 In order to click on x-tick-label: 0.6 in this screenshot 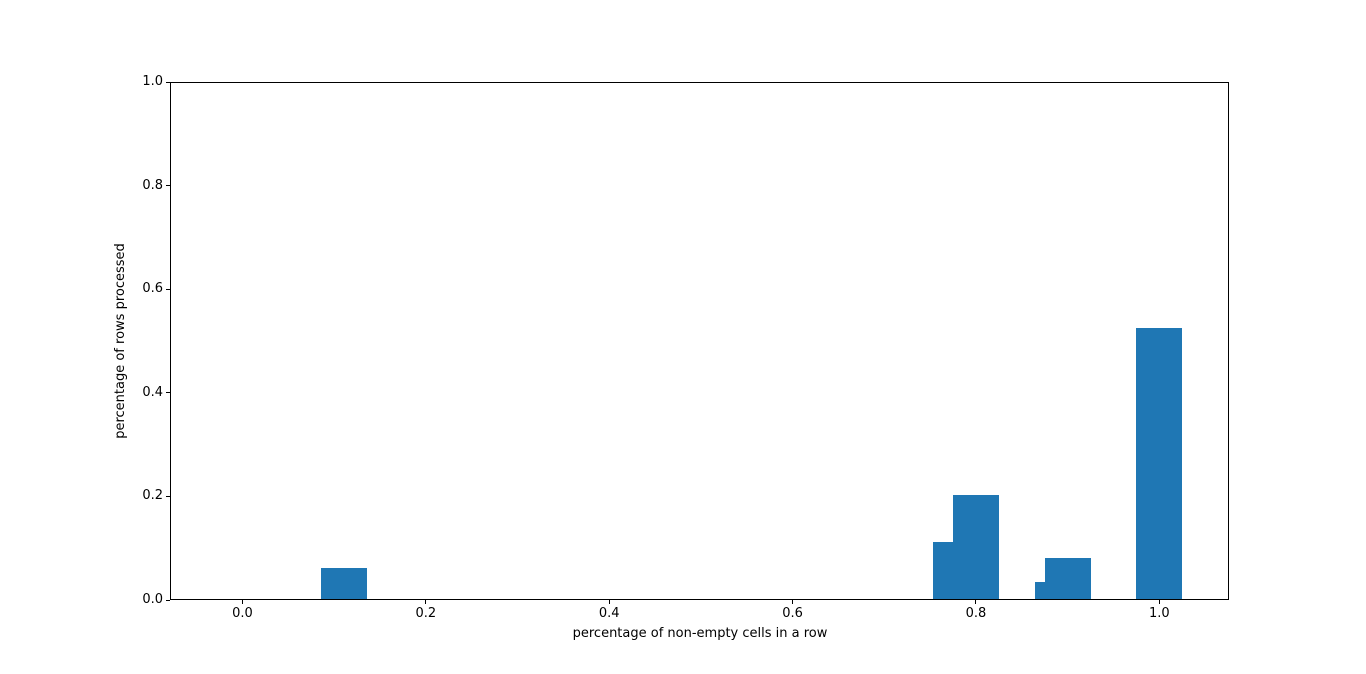, I will do `click(792, 613)`.